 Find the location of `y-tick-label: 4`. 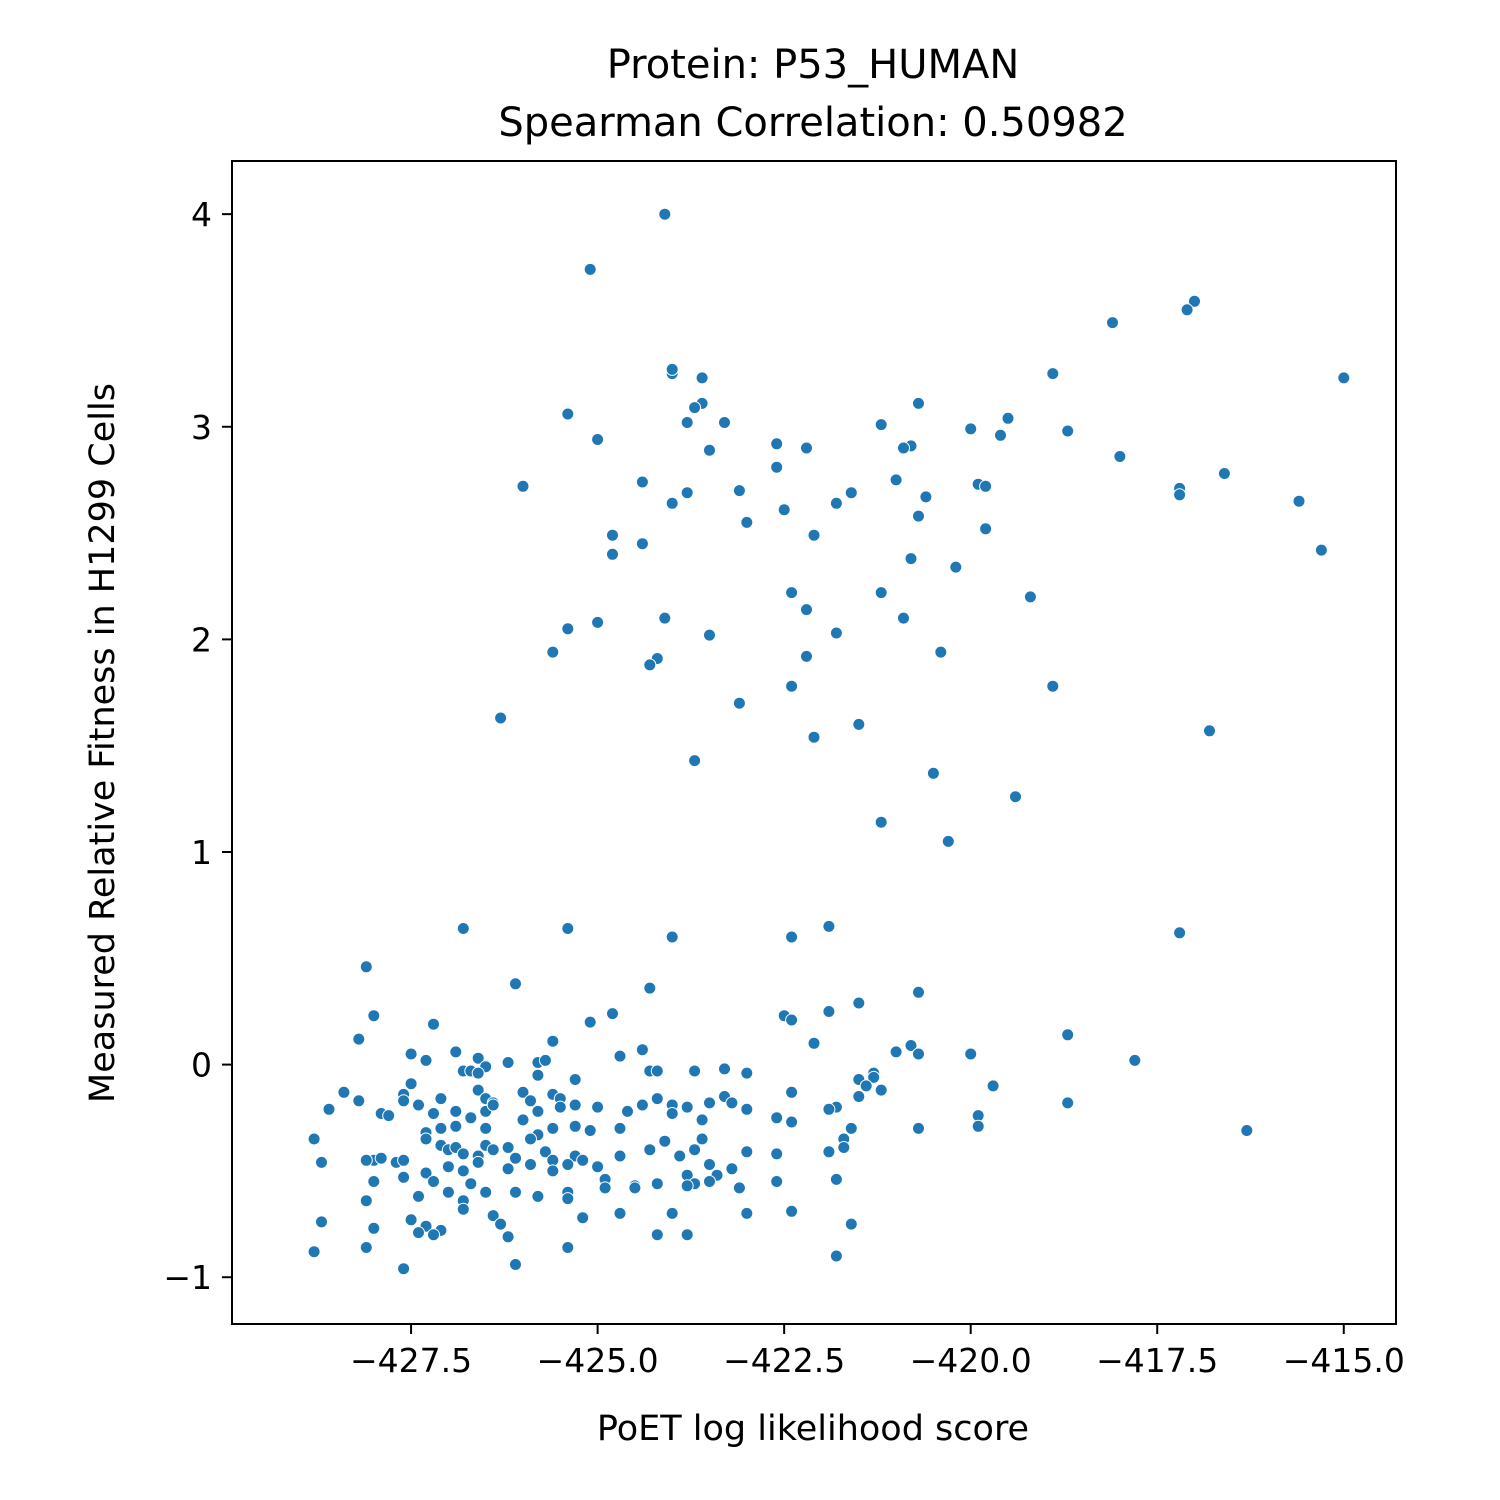

y-tick-label: 4 is located at coordinates (201, 214).